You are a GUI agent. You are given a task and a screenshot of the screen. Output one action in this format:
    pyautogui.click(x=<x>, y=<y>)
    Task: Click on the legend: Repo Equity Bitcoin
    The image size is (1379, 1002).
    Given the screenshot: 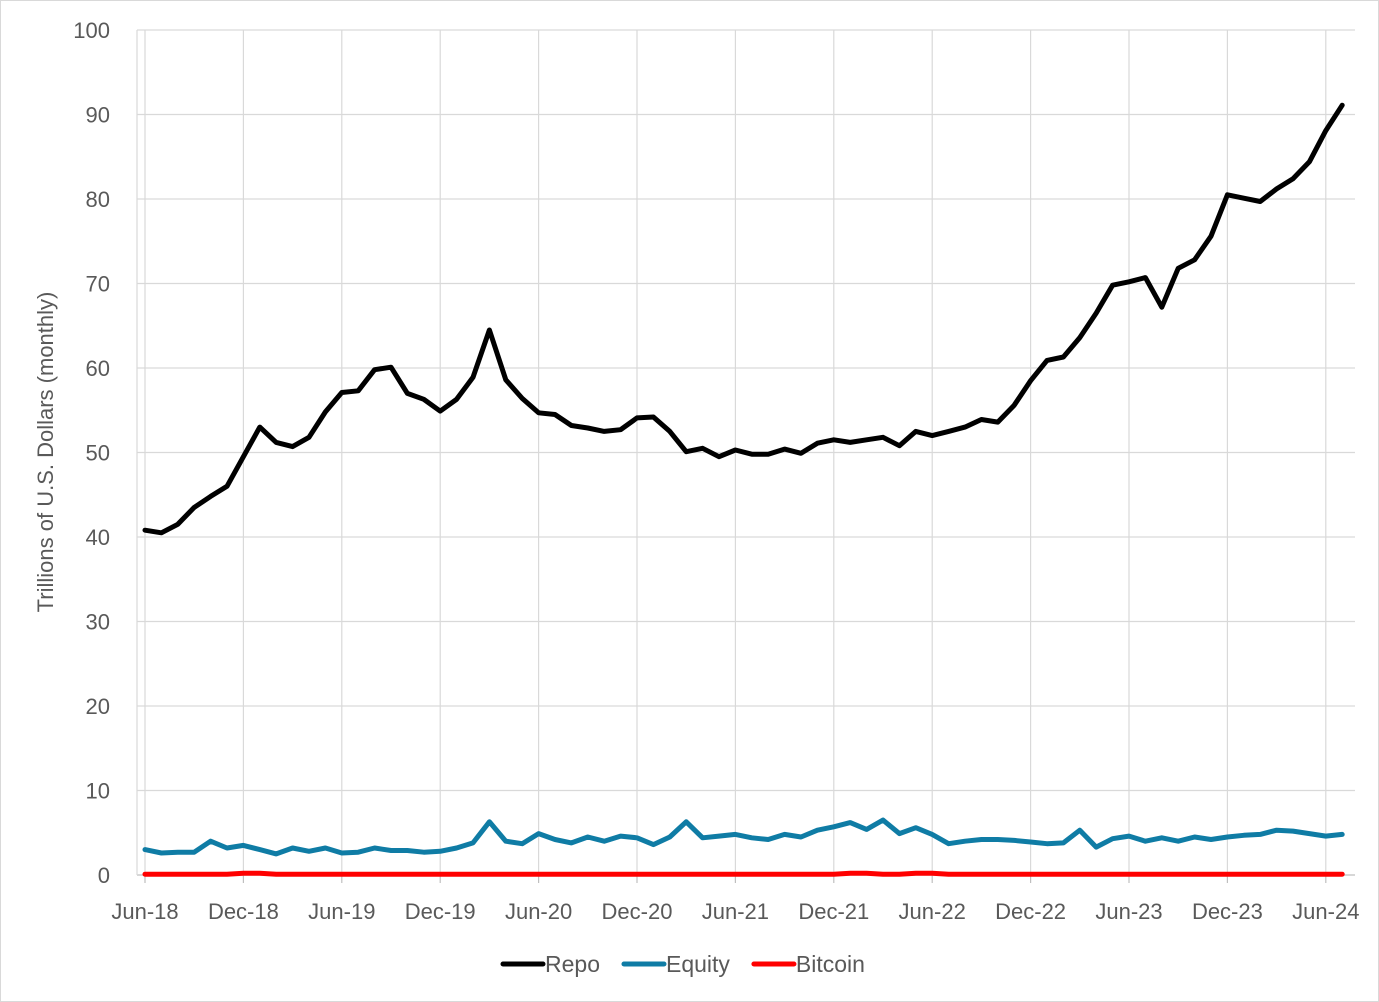 What is the action you would take?
    pyautogui.click(x=682, y=964)
    